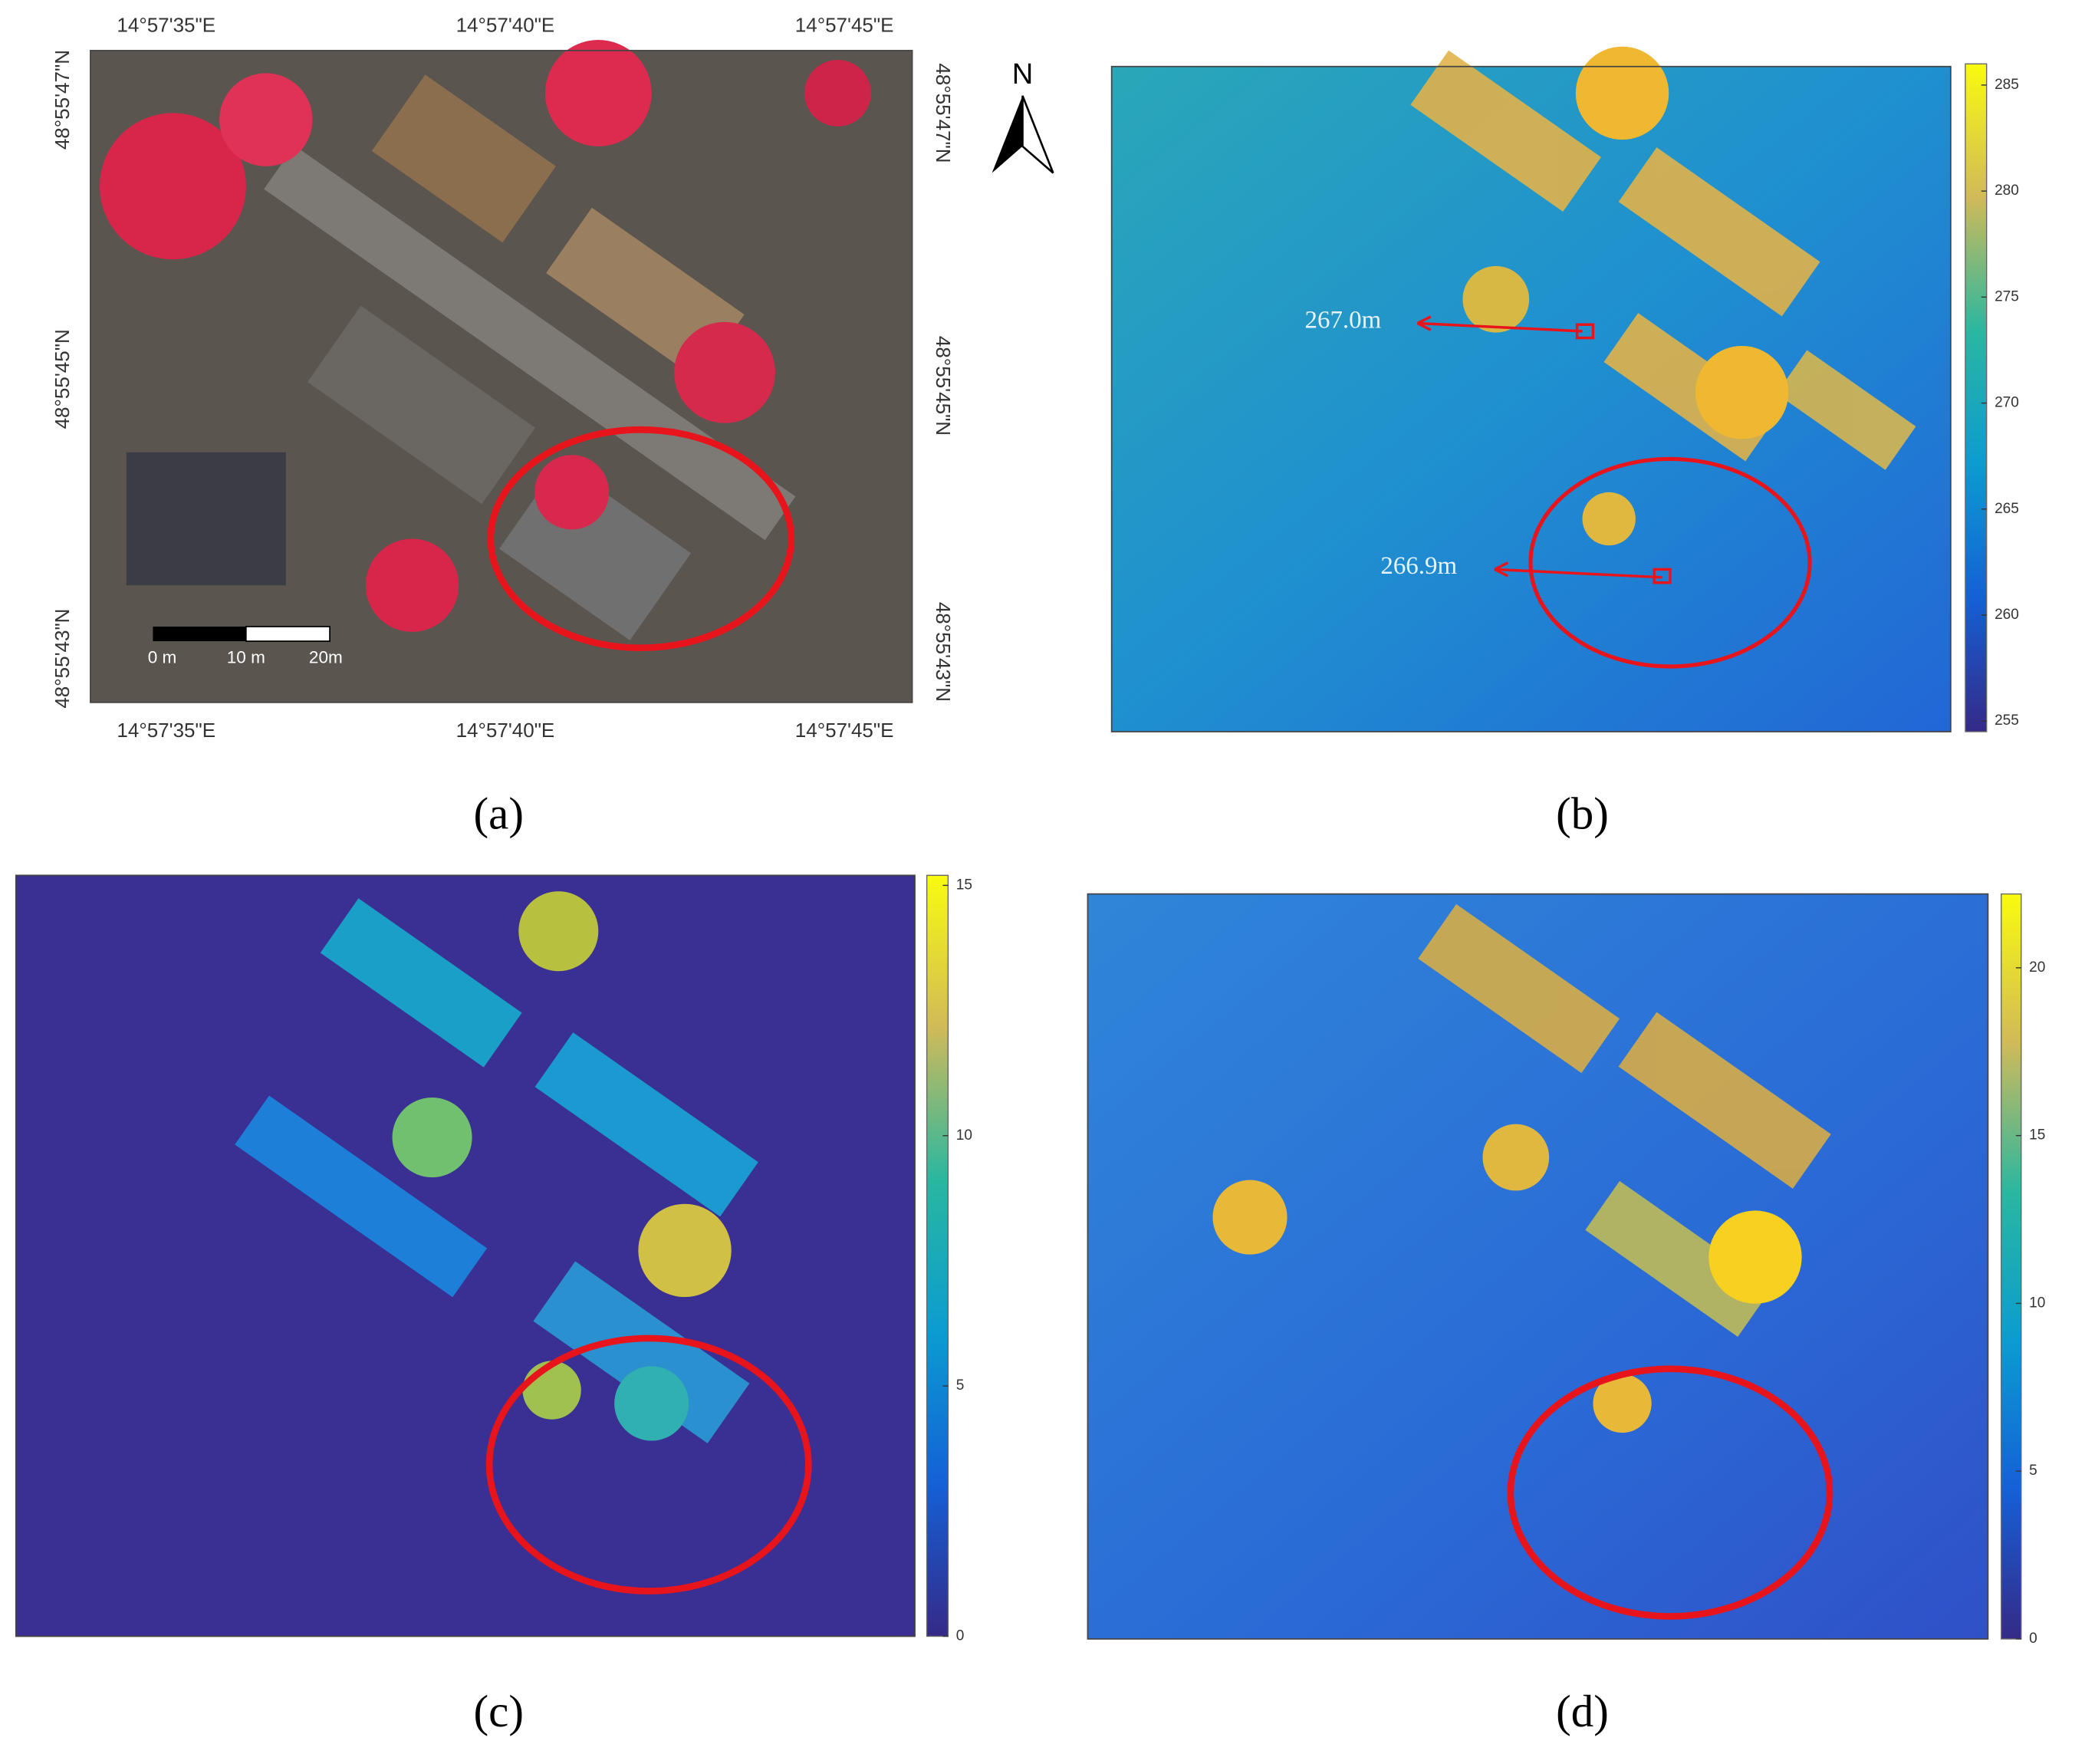 Image resolution: width=2085 pixels, height=1764 pixels. Describe the element at coordinates (163, 657) in the screenshot. I see `scale-label: 0 m` at that location.